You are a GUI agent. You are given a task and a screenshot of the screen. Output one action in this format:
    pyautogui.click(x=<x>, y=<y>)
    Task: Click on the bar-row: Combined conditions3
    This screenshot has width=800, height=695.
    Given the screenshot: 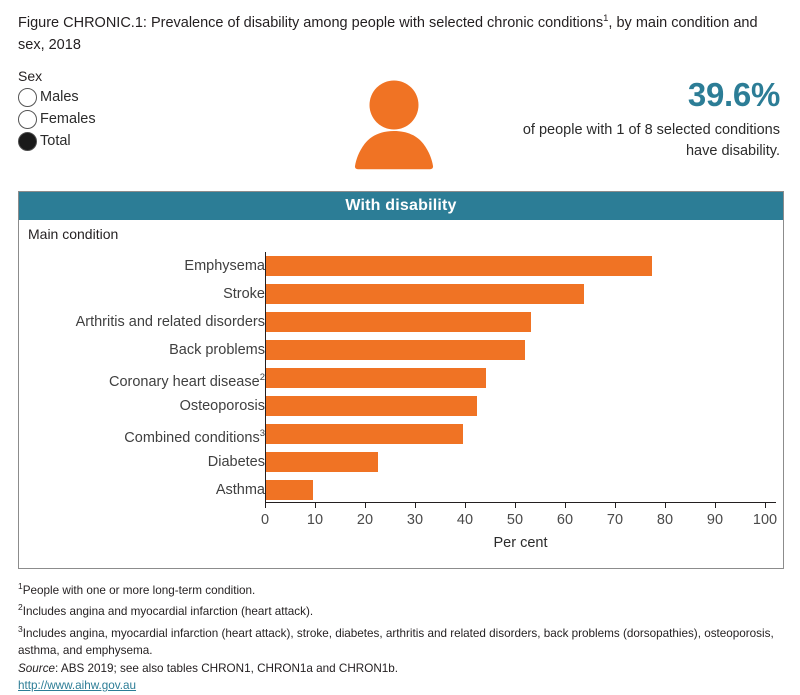 What is the action you would take?
    pyautogui.click(x=401, y=434)
    